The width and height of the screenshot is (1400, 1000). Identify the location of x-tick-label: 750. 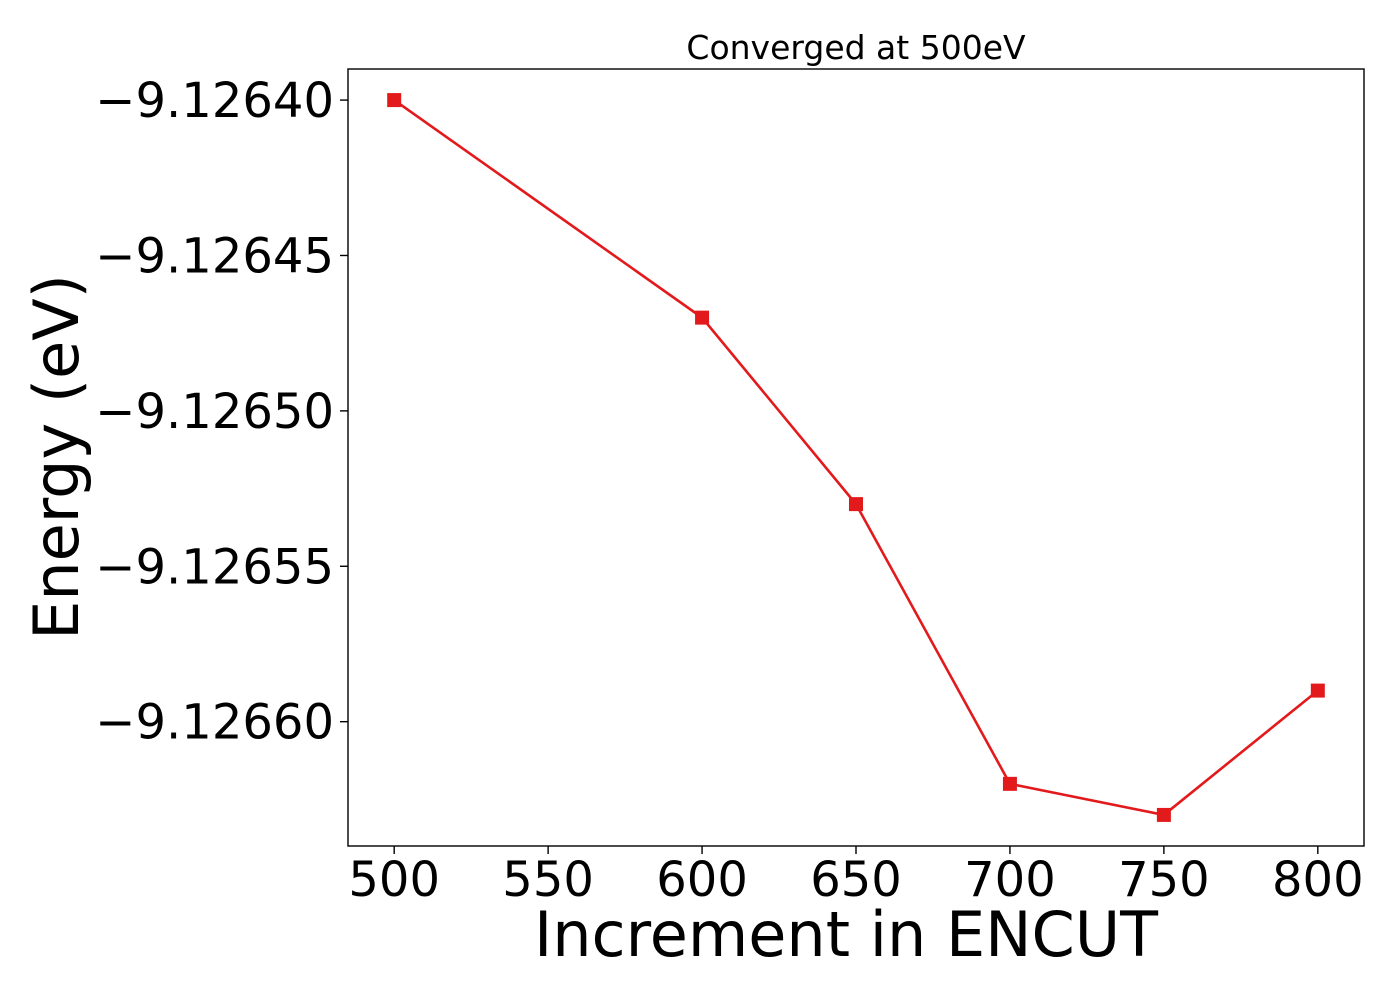
(1164, 880).